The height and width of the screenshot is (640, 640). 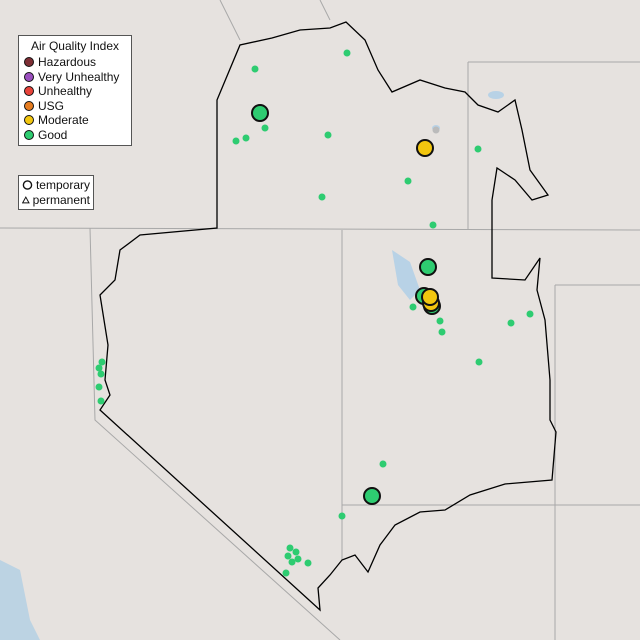 What do you see at coordinates (61, 199) in the screenshot?
I see `legend-label: permanent` at bounding box center [61, 199].